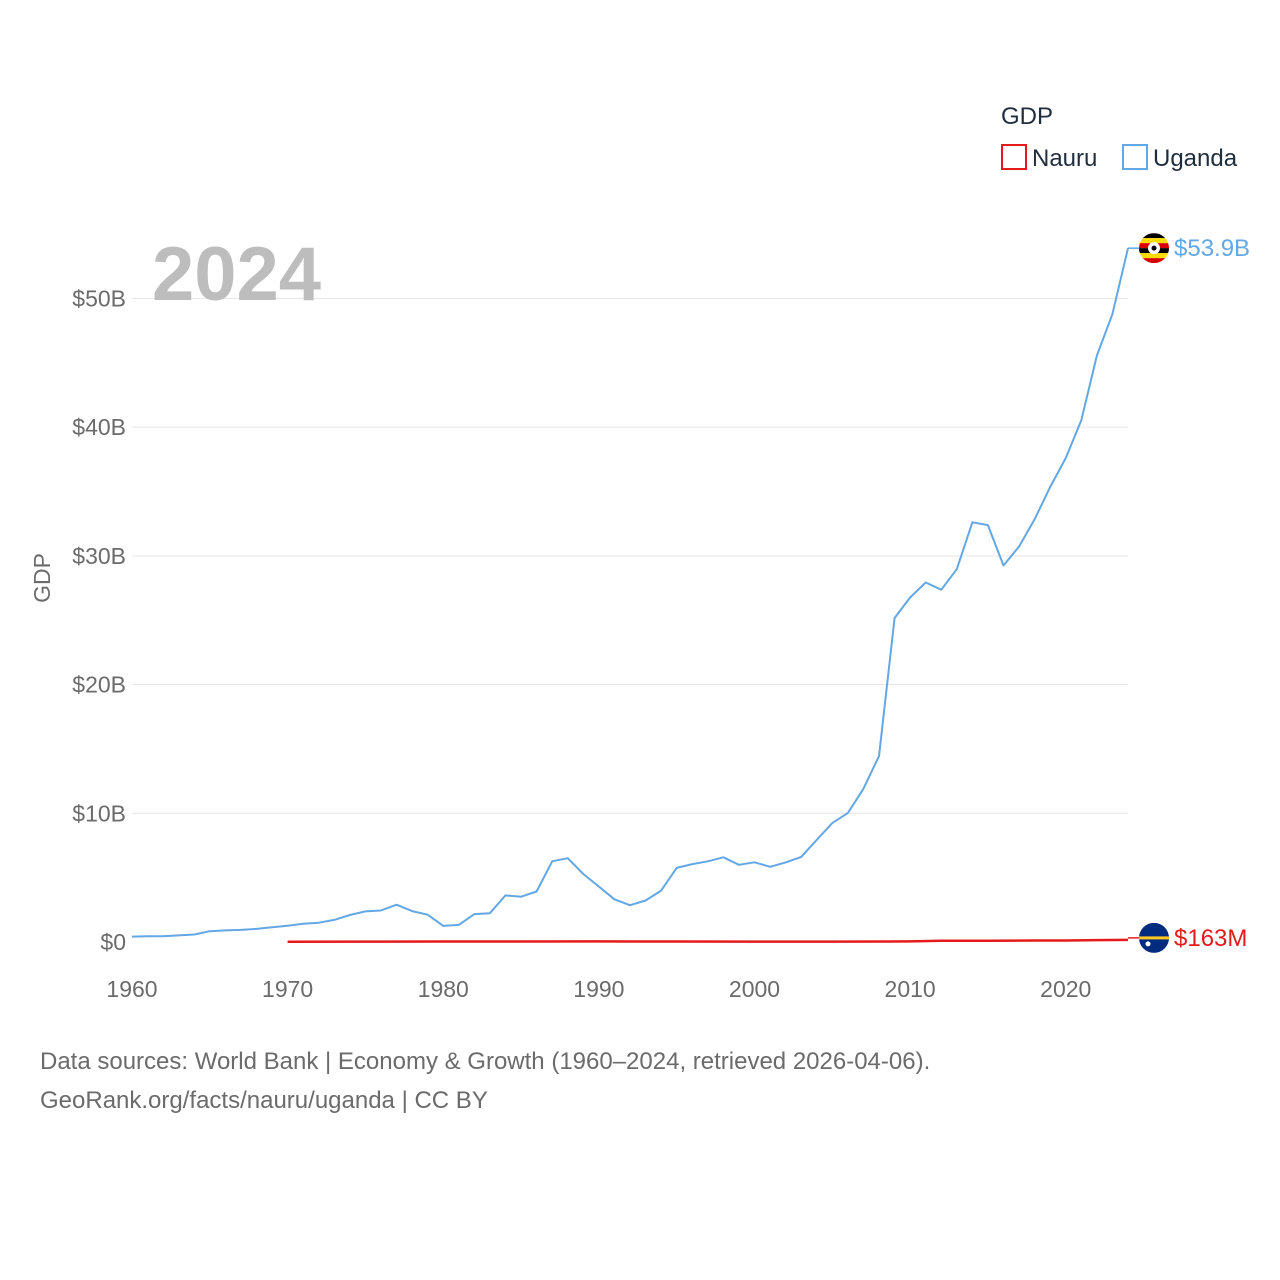 This screenshot has height=1280, width=1280. Describe the element at coordinates (1154, 937) in the screenshot. I see `nauru-flag-icon` at that location.